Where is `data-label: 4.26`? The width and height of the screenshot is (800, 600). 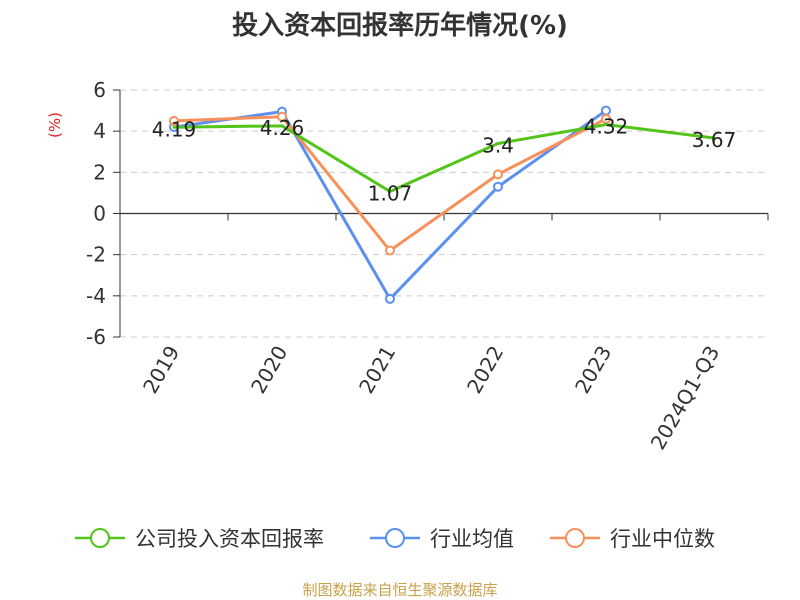
data-label: 4.26 is located at coordinates (282, 128).